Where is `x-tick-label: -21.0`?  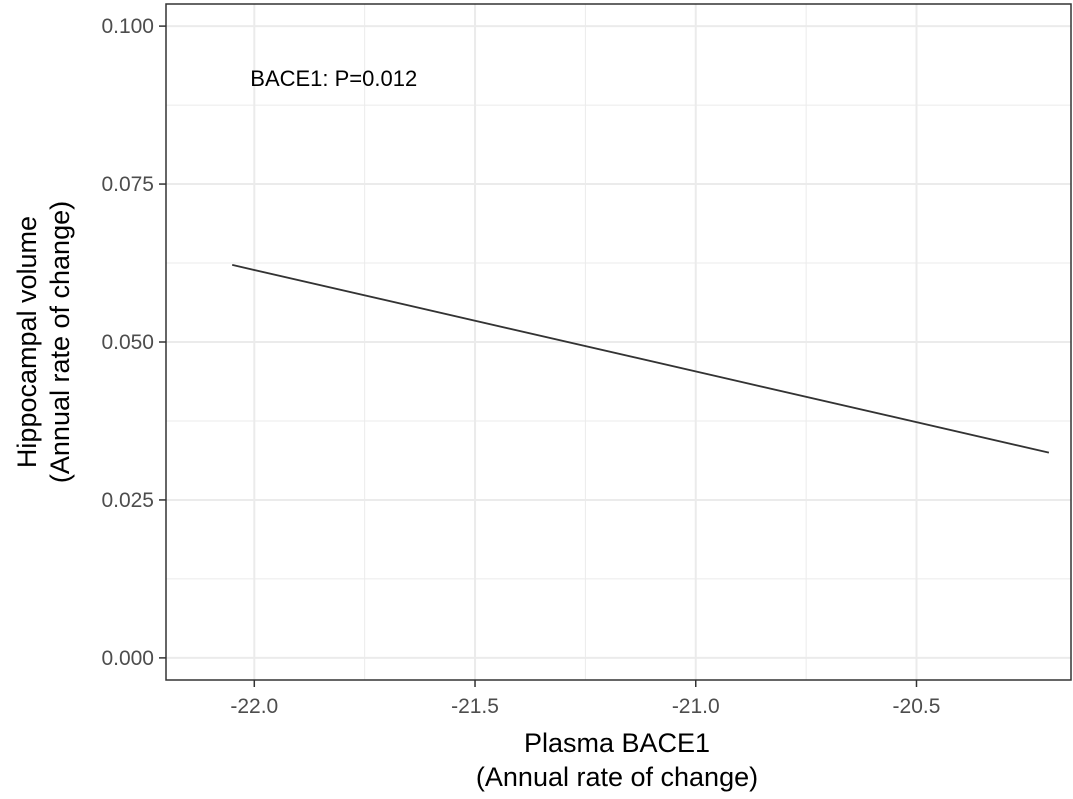 x-tick-label: -21.0 is located at coordinates (696, 706).